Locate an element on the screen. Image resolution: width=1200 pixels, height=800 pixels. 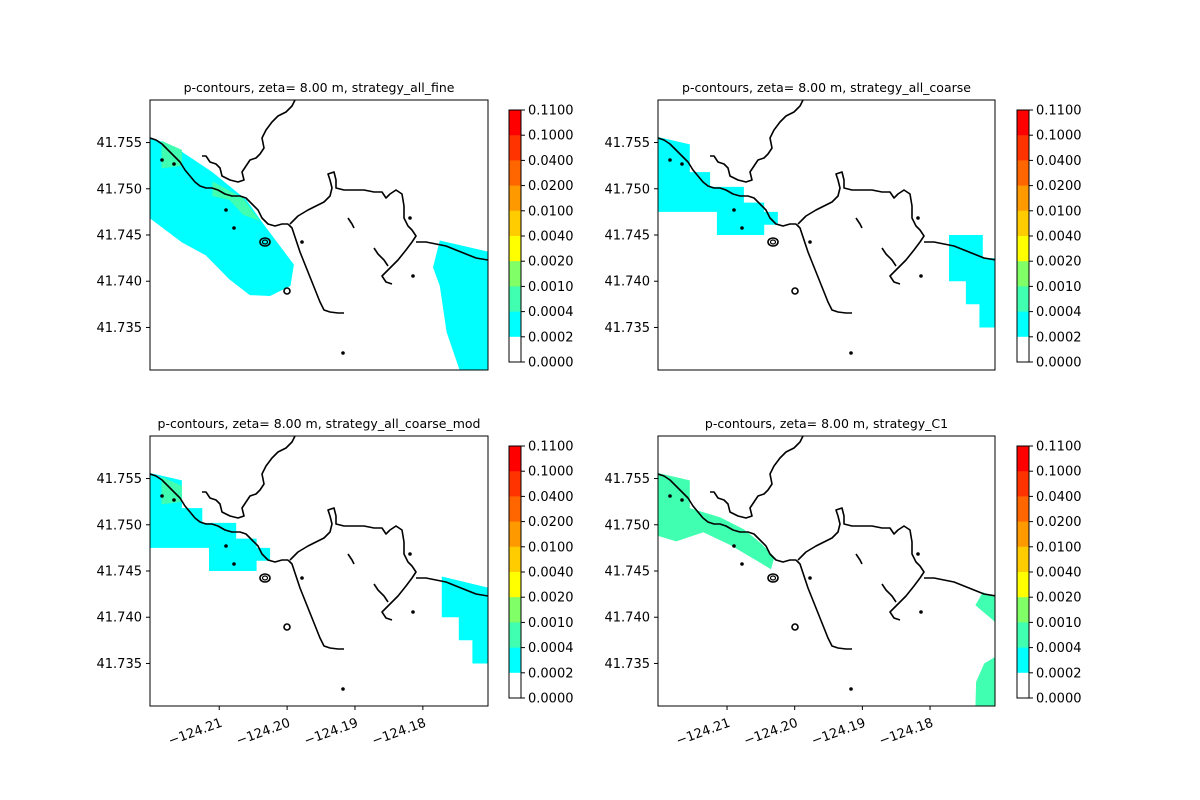
y-tick-label: 41.755 is located at coordinates (120, 143).